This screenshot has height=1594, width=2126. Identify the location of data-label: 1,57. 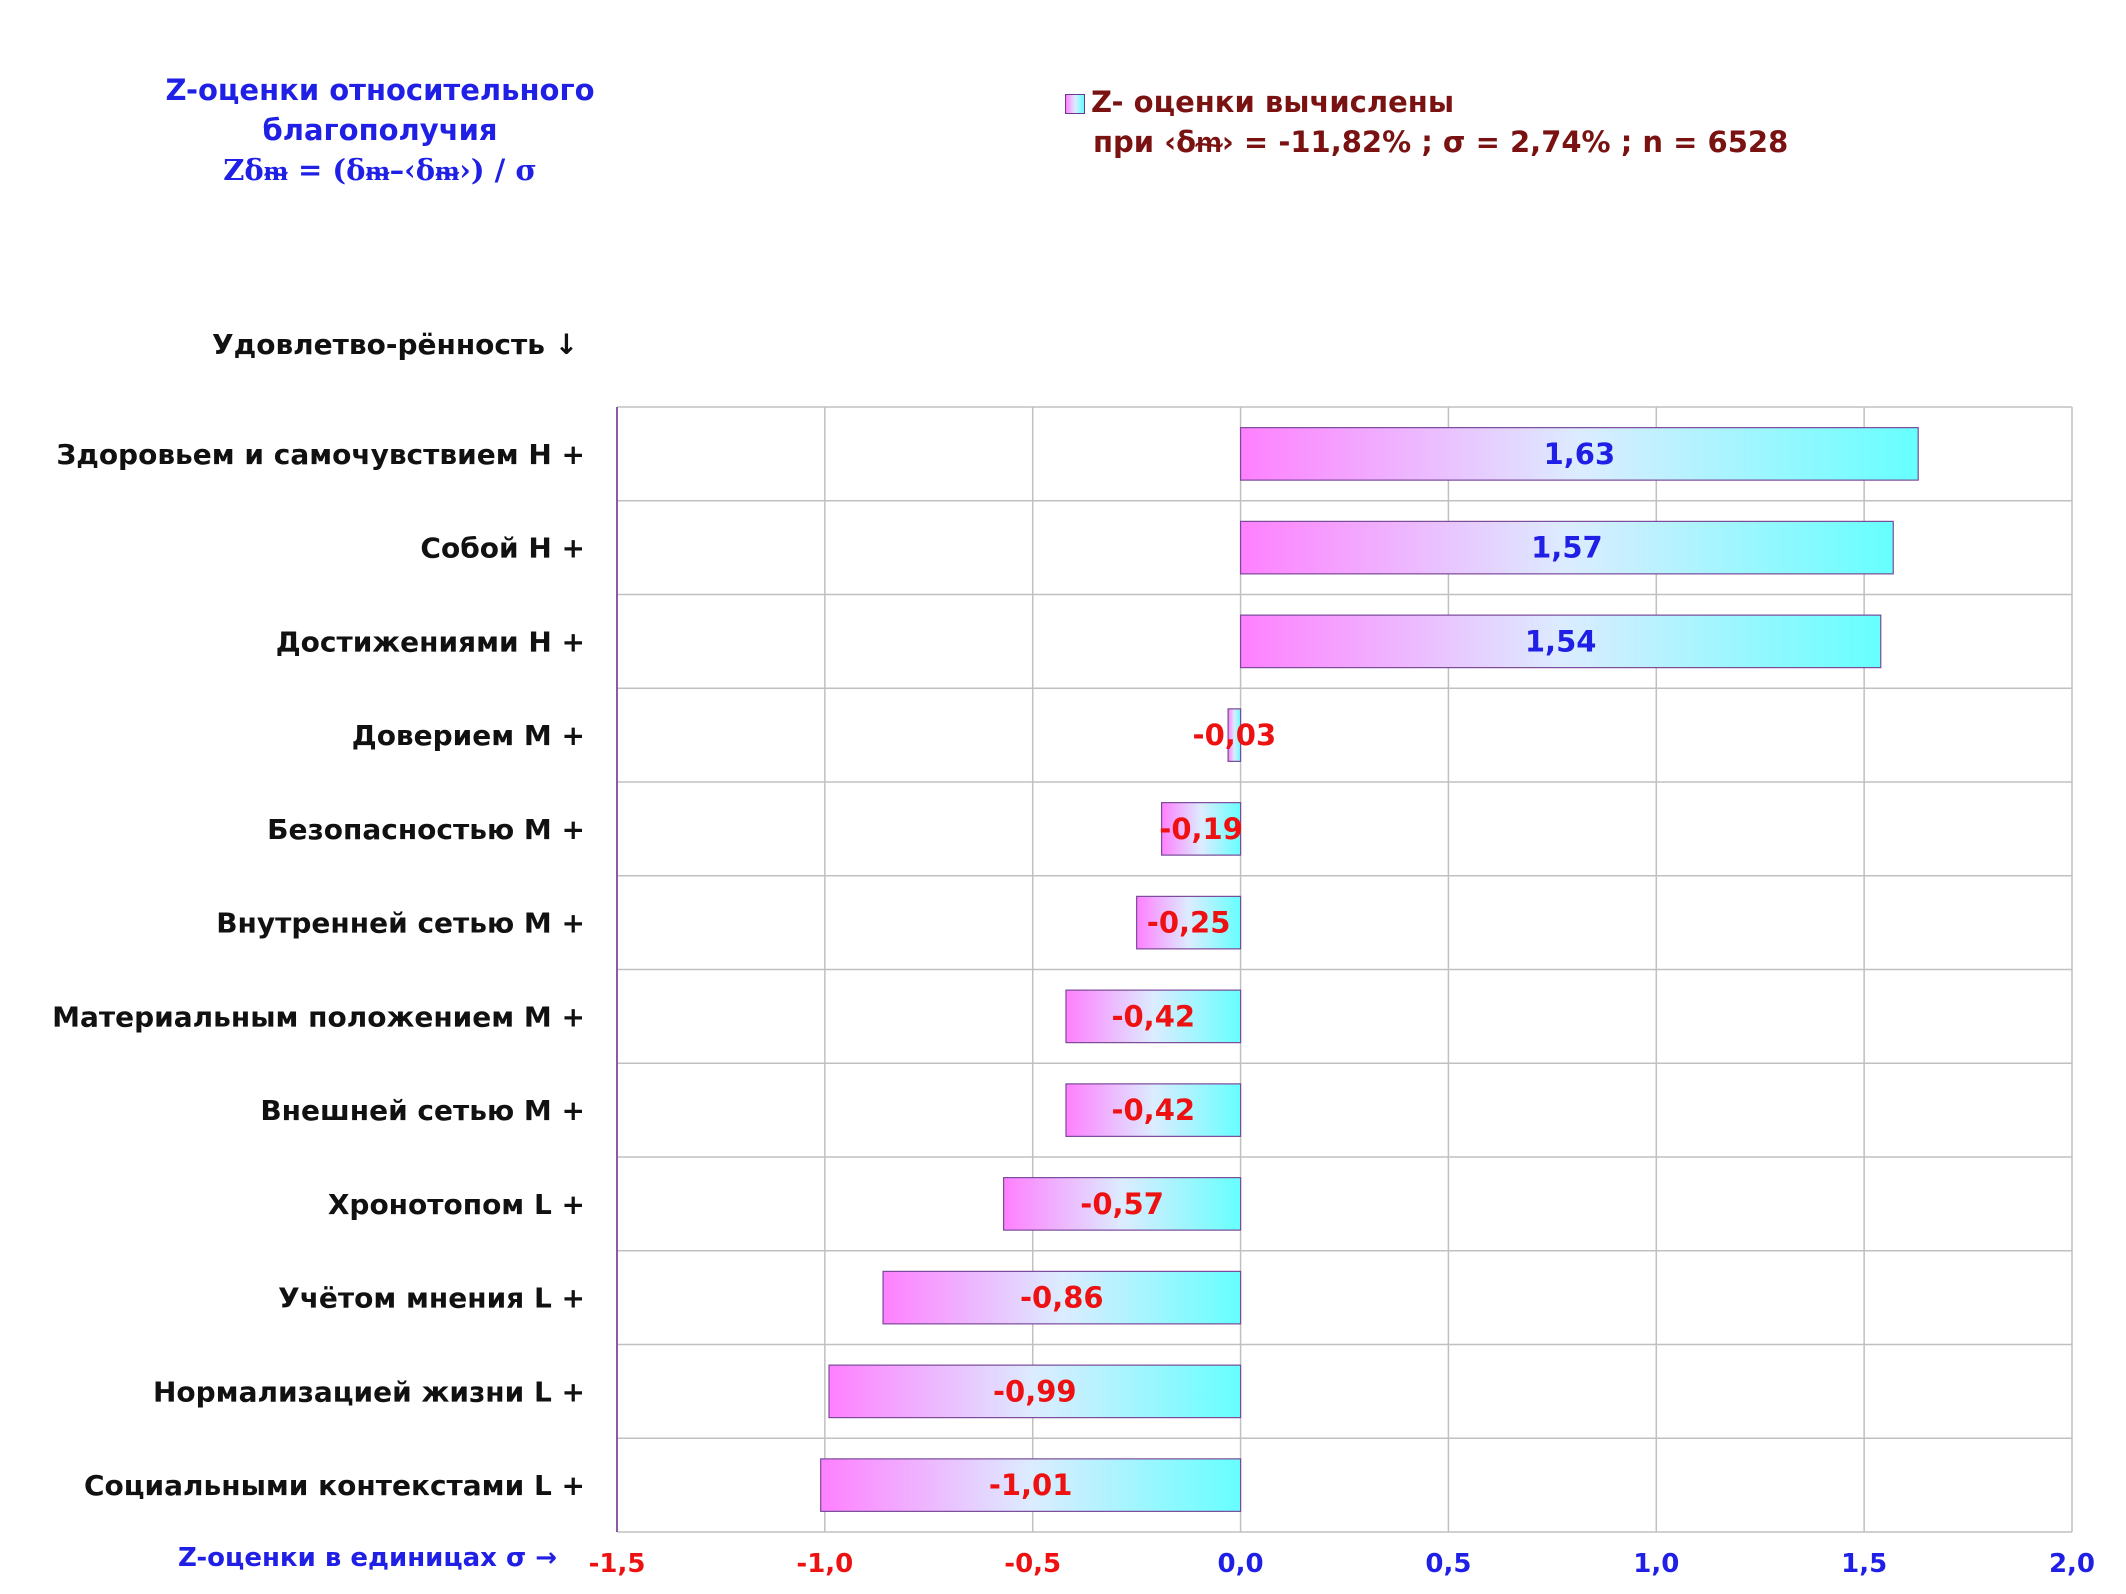
(1567, 548).